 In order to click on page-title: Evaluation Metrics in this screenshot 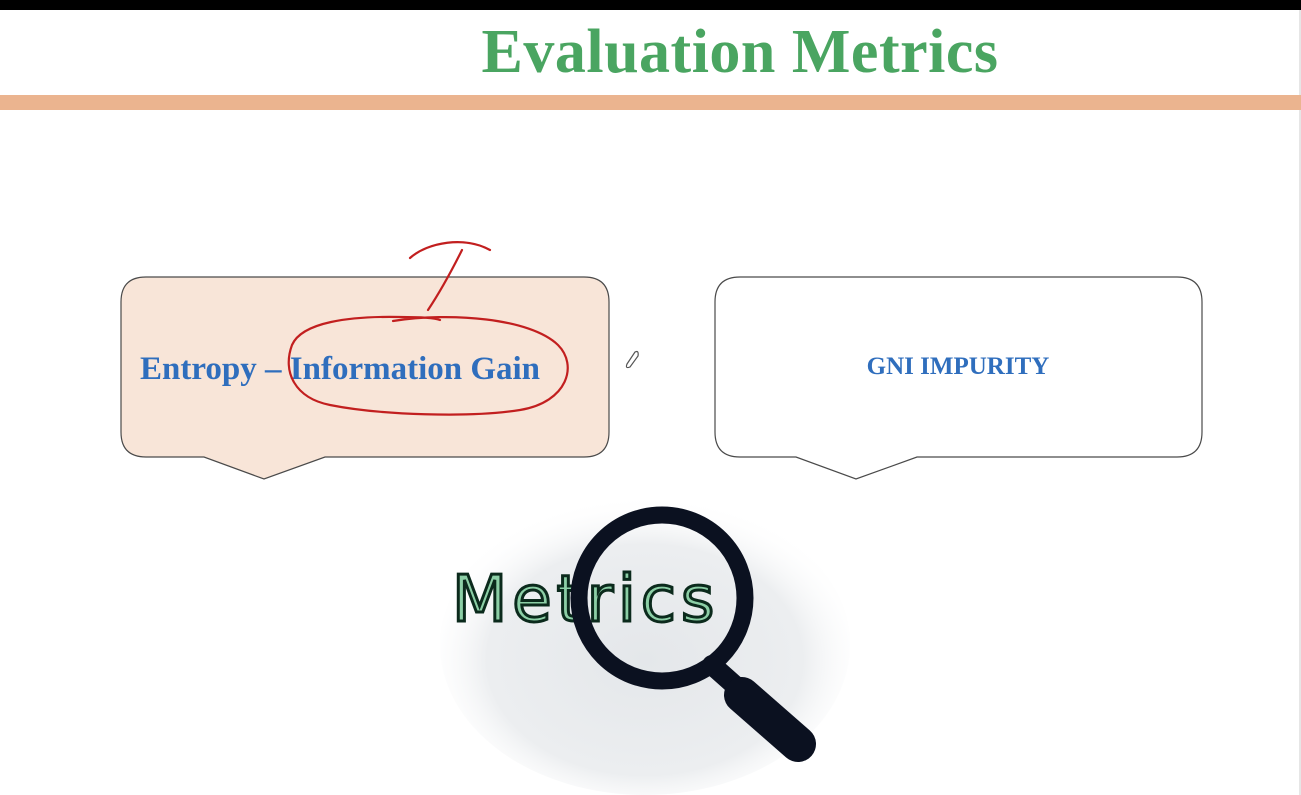, I will do `click(740, 52)`.